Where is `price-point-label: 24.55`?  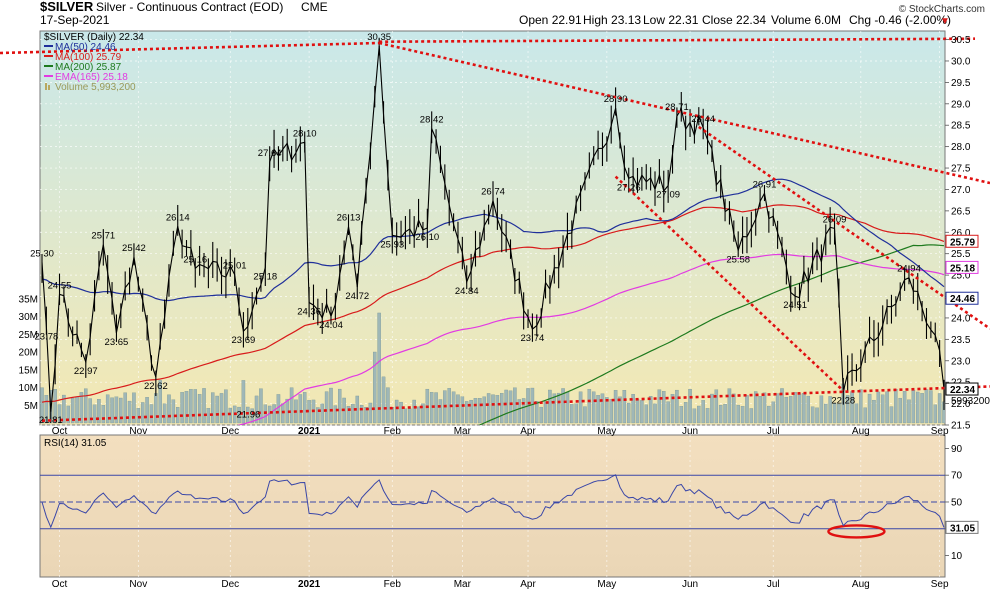 price-point-label: 24.55 is located at coordinates (60, 285).